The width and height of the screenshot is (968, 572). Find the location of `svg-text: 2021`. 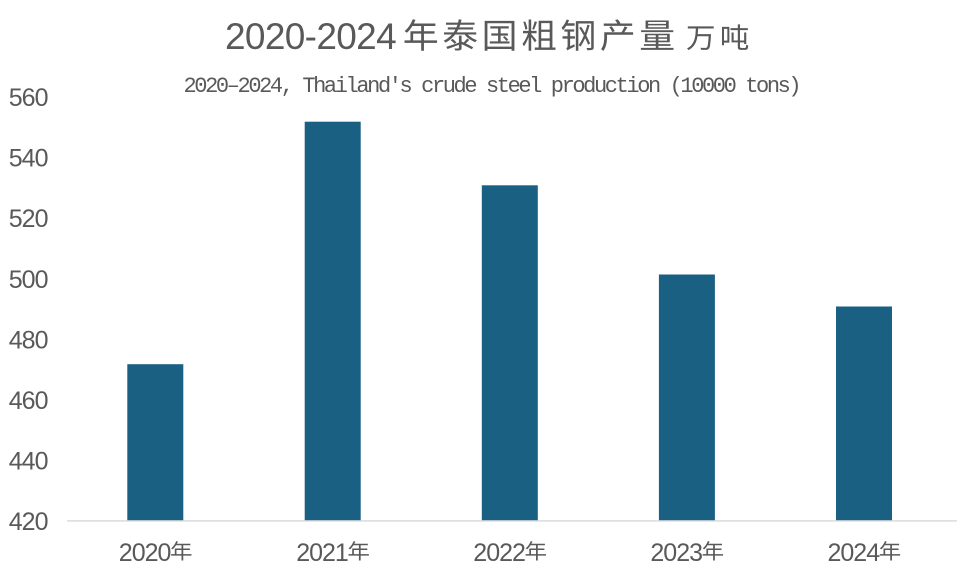

svg-text: 2021 is located at coordinates (322, 553).